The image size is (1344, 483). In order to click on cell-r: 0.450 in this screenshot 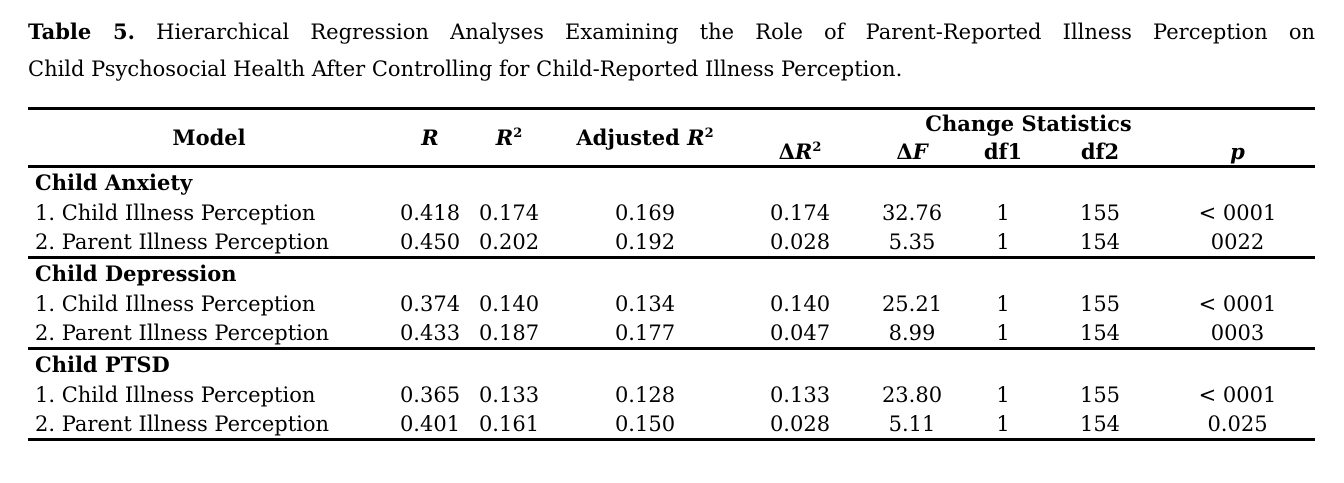, I will do `click(430, 241)`.